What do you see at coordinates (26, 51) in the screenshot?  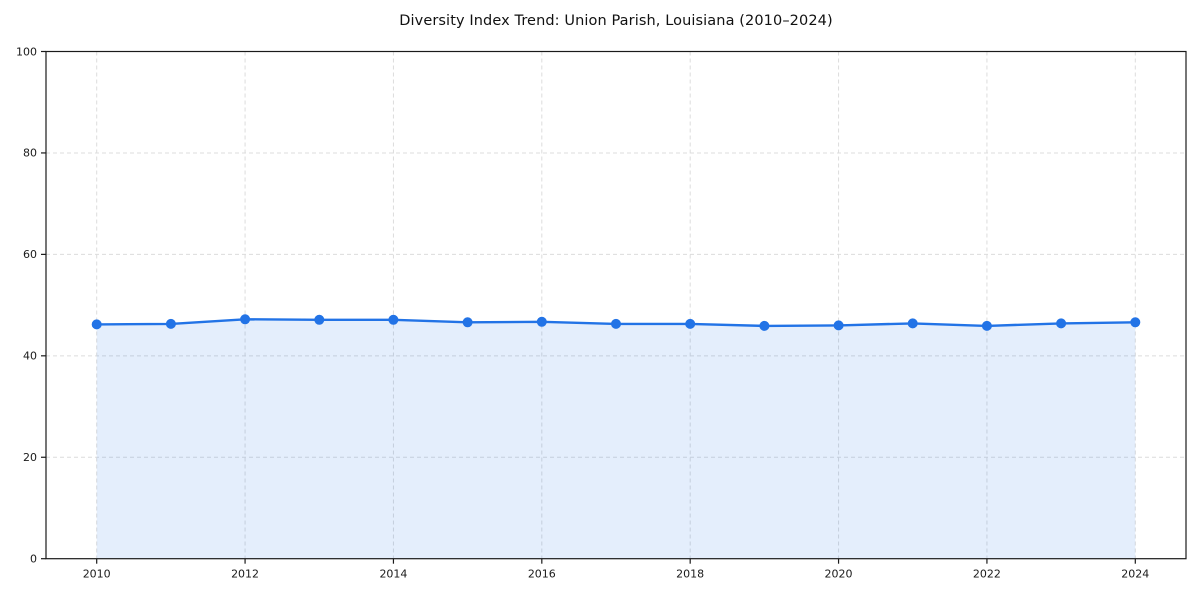 I see `y-tick-label: 100` at bounding box center [26, 51].